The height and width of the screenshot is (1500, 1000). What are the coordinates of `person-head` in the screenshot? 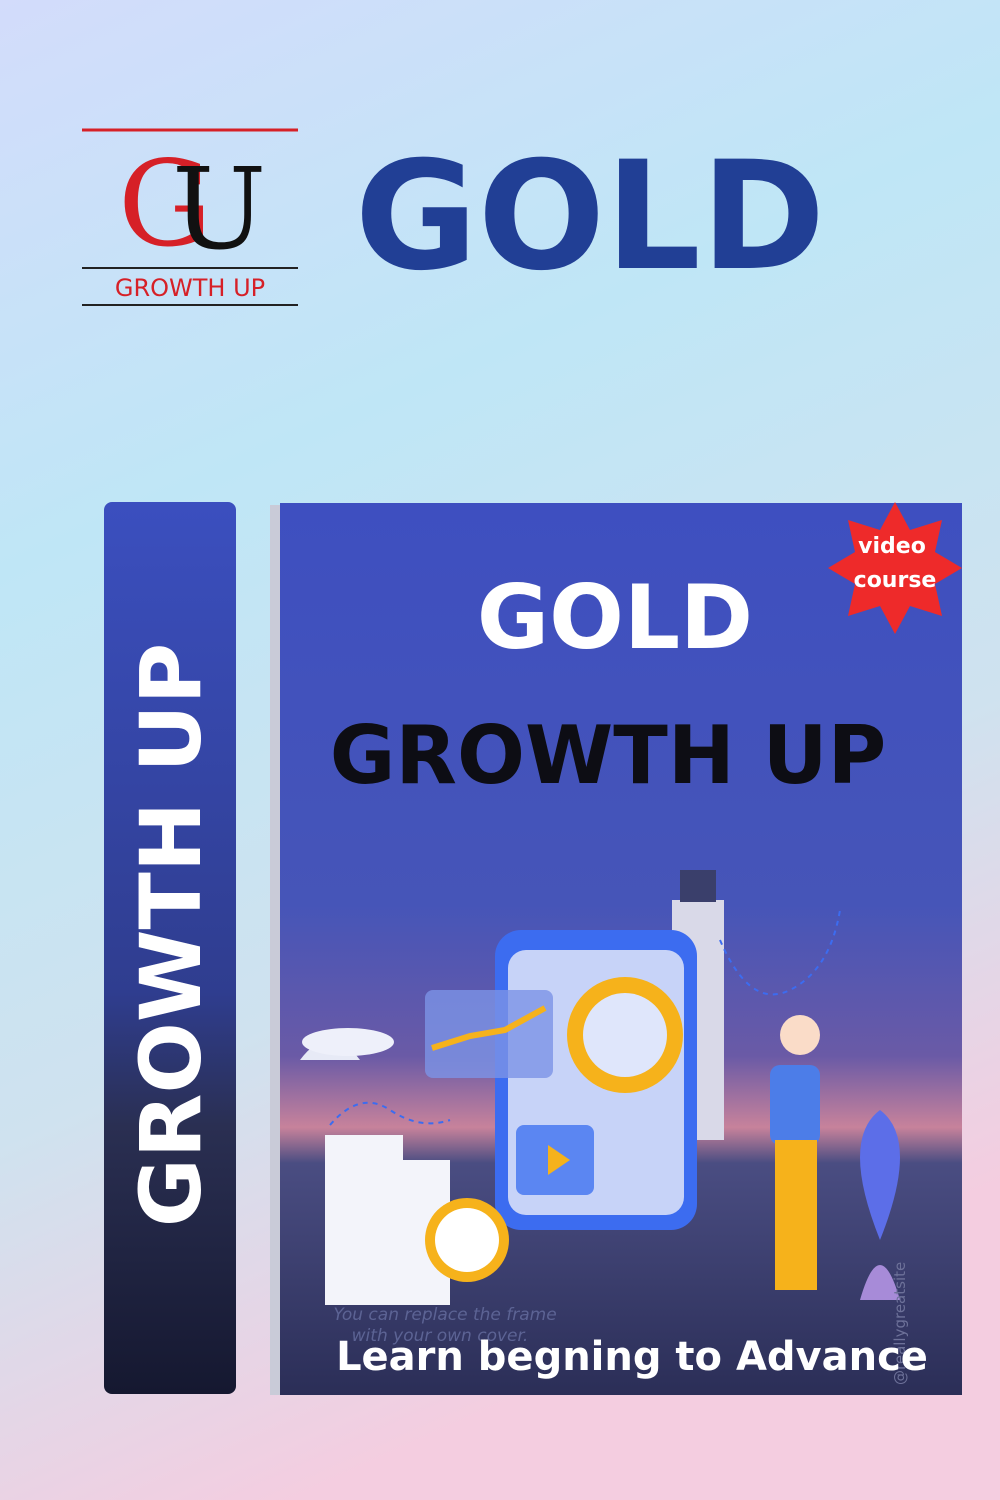 It's located at (800, 1035).